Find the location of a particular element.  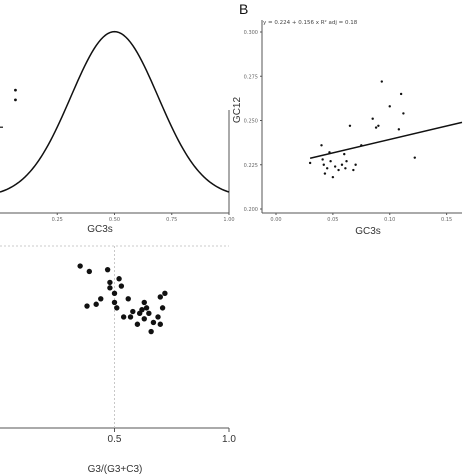

panel-c-points is located at coordinates (122, 299).